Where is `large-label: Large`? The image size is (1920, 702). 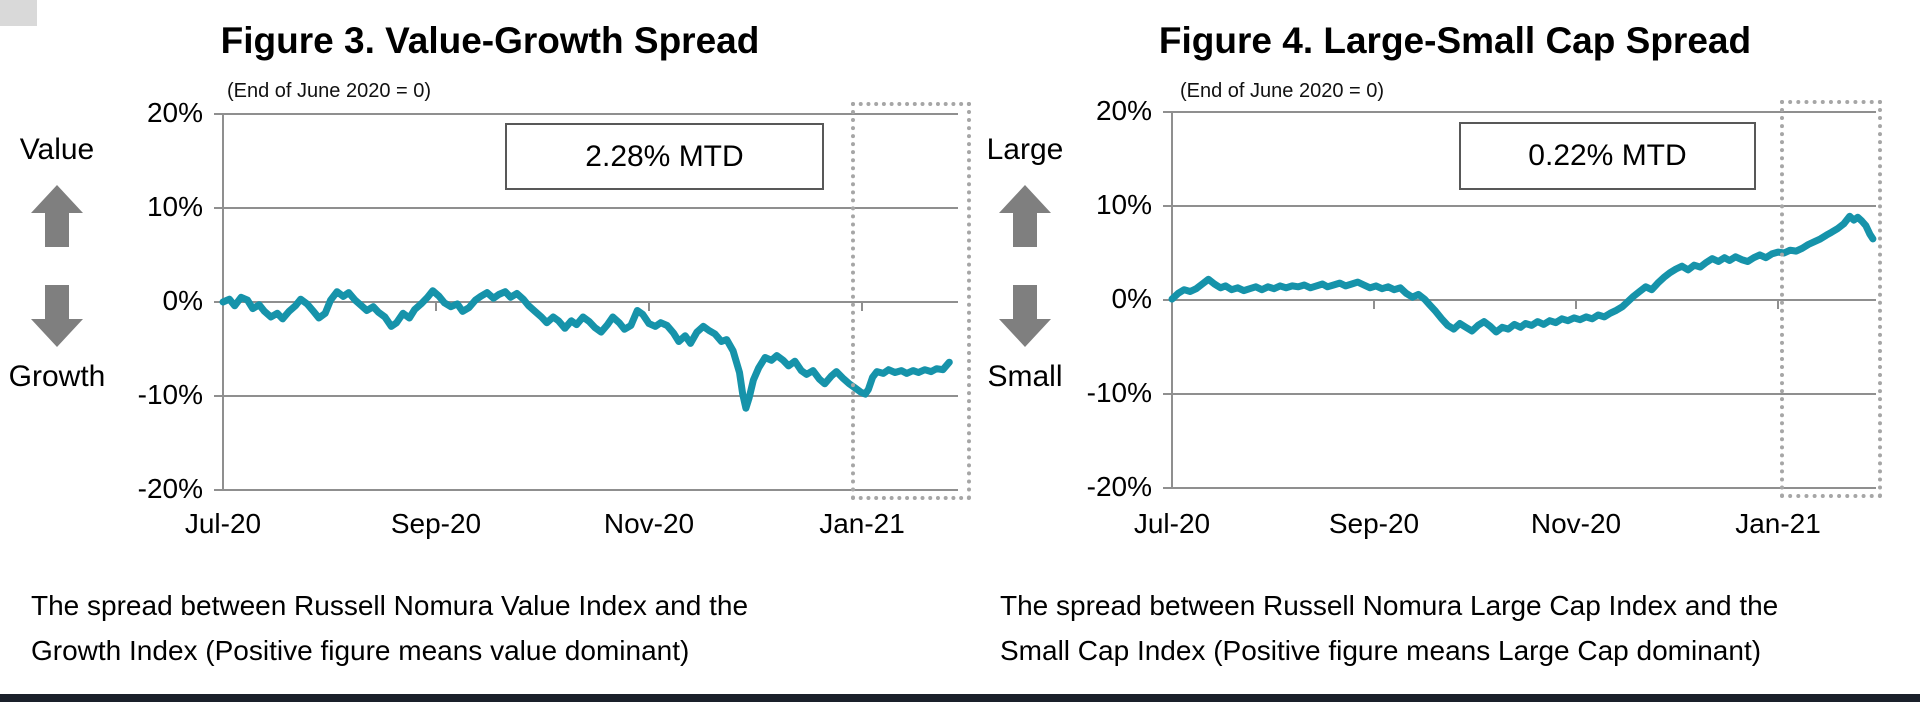 large-label: Large is located at coordinates (1025, 149).